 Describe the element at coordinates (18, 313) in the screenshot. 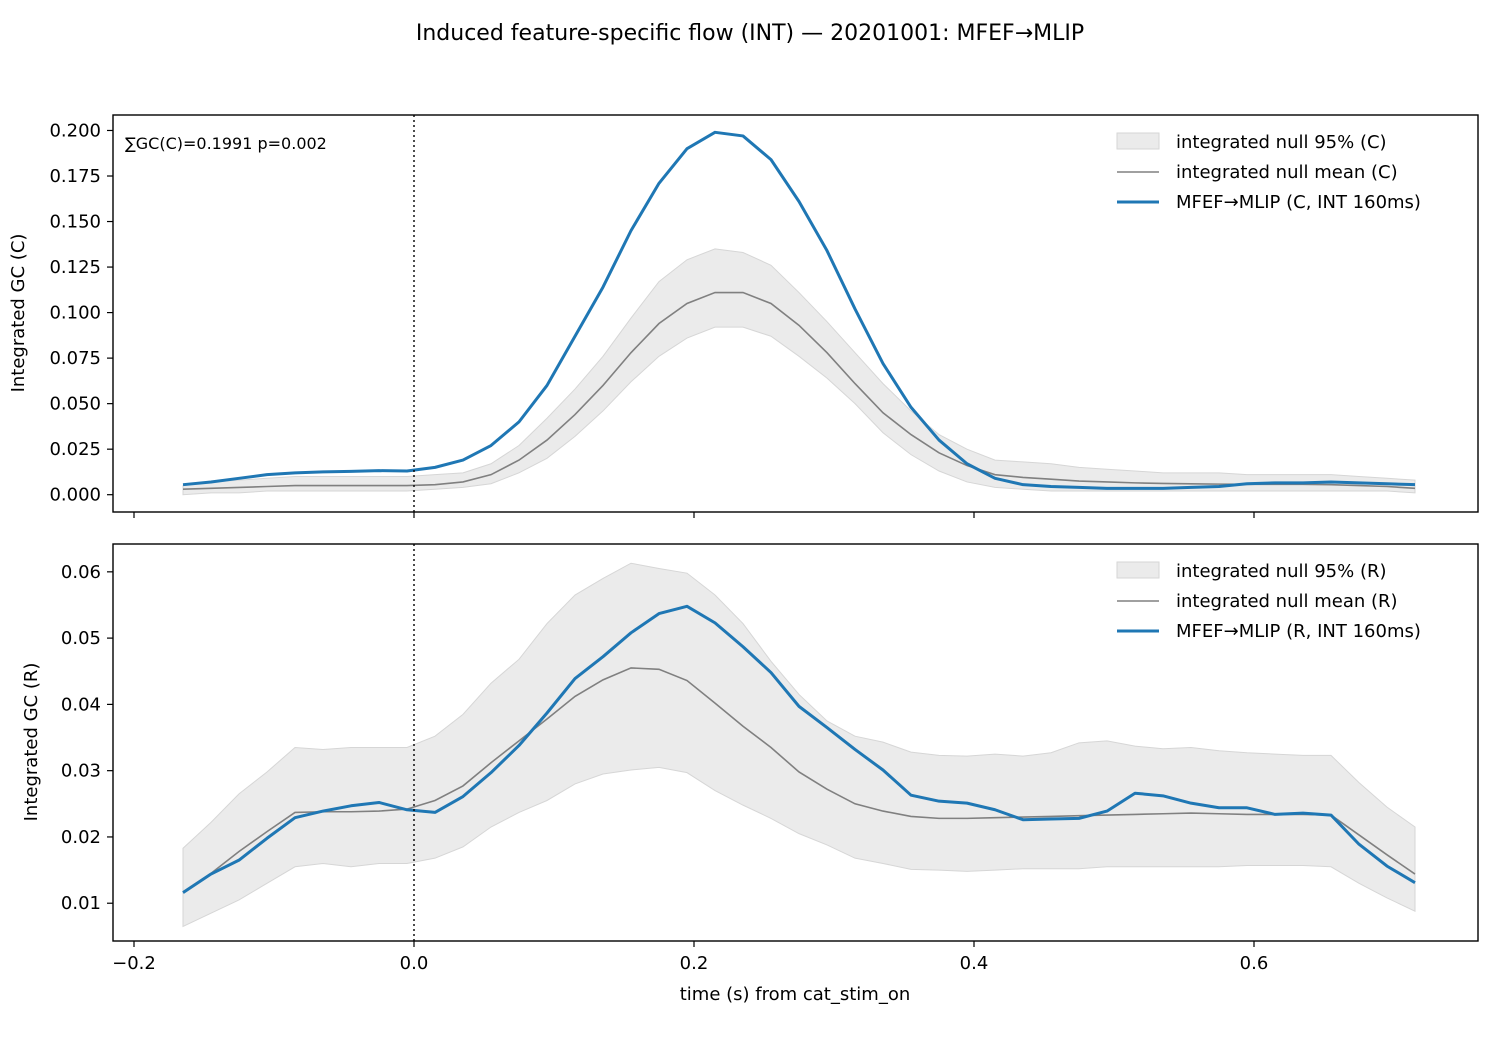

I see `ylabel-c: Integrated GC (C)` at that location.